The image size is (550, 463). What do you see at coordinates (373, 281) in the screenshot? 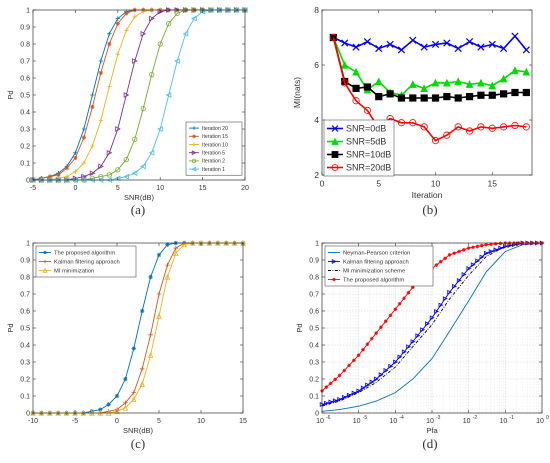
I see `legend-label: The proposed algorithm` at bounding box center [373, 281].